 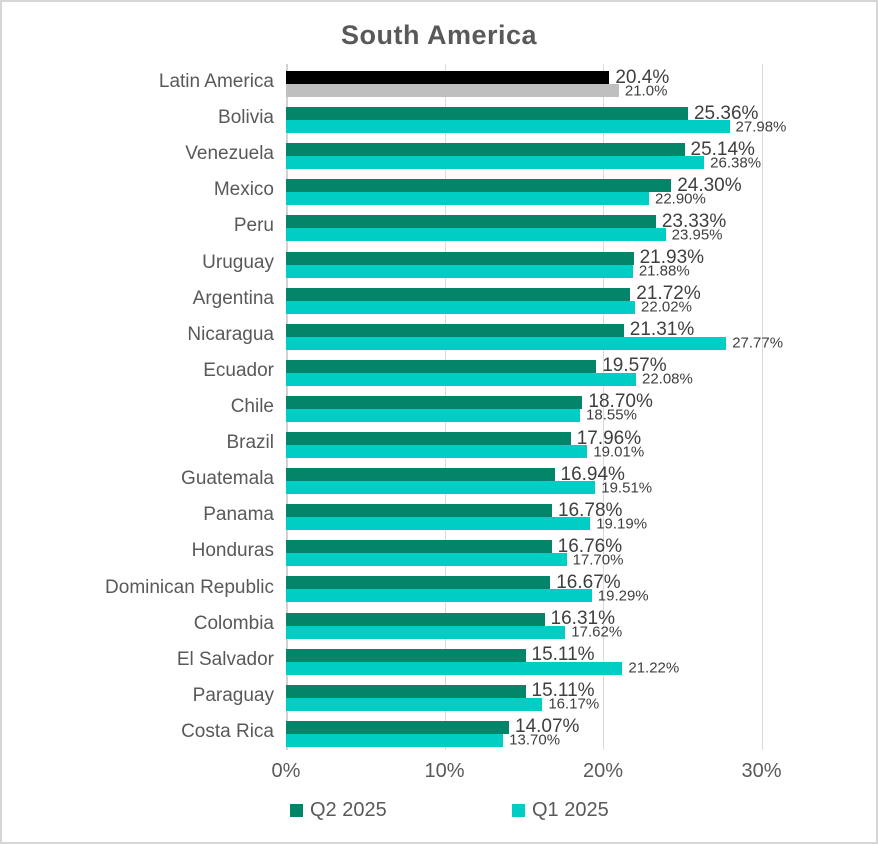 I want to click on category-label: Chile, so click(x=252, y=406).